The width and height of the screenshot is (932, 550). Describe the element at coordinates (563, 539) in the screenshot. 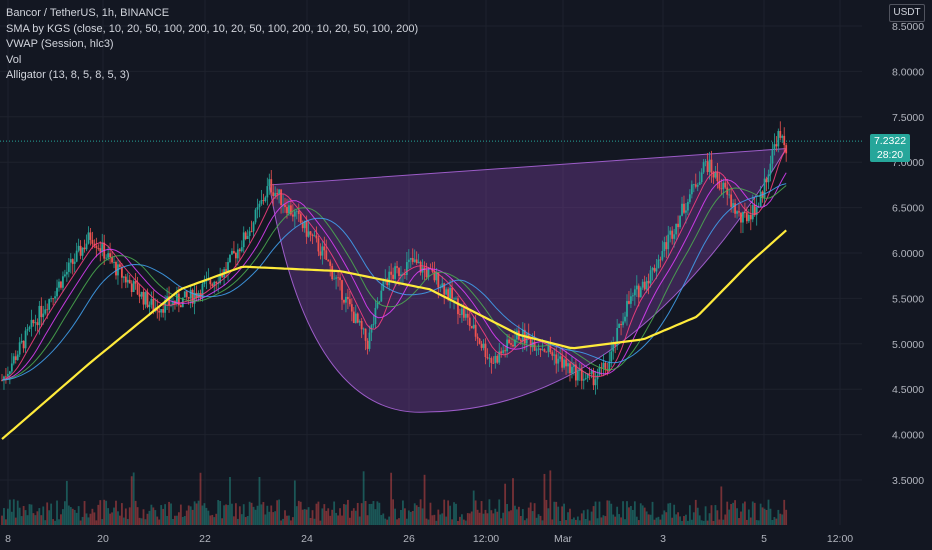

I see `time-tick-label: Mar` at that location.